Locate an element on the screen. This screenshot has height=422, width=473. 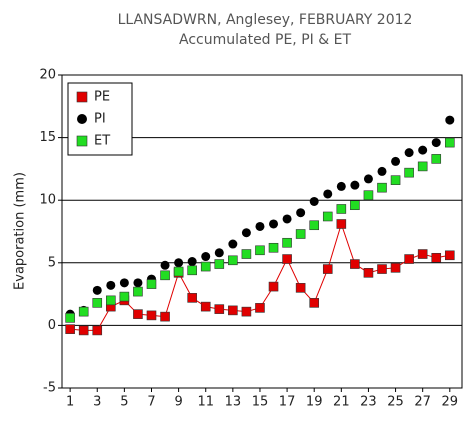
legend-label: ET is located at coordinates (102, 141).